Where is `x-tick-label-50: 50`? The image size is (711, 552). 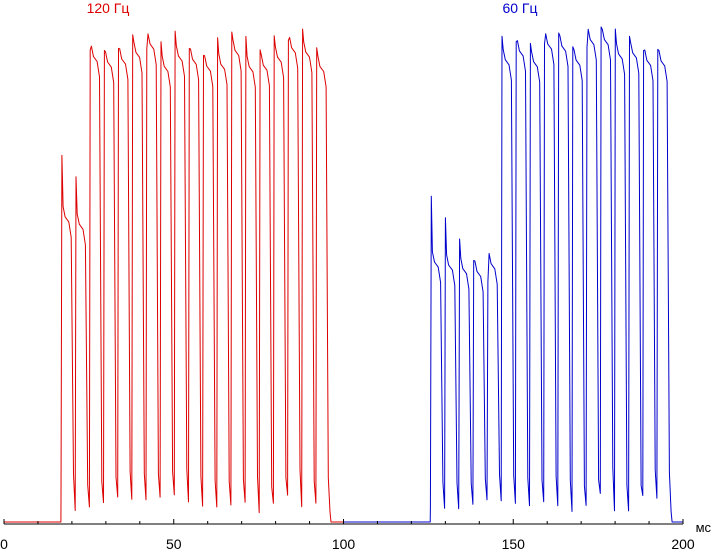 x-tick-label-50: 50 is located at coordinates (174, 544).